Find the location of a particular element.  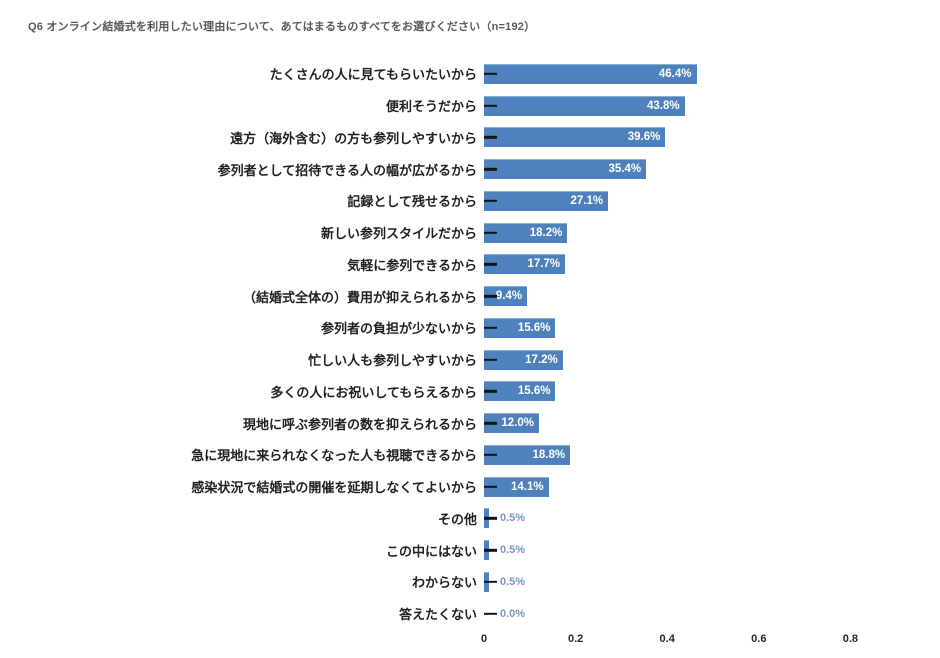

bar-row: 答えたくない 0.0% is located at coordinates (470, 614).